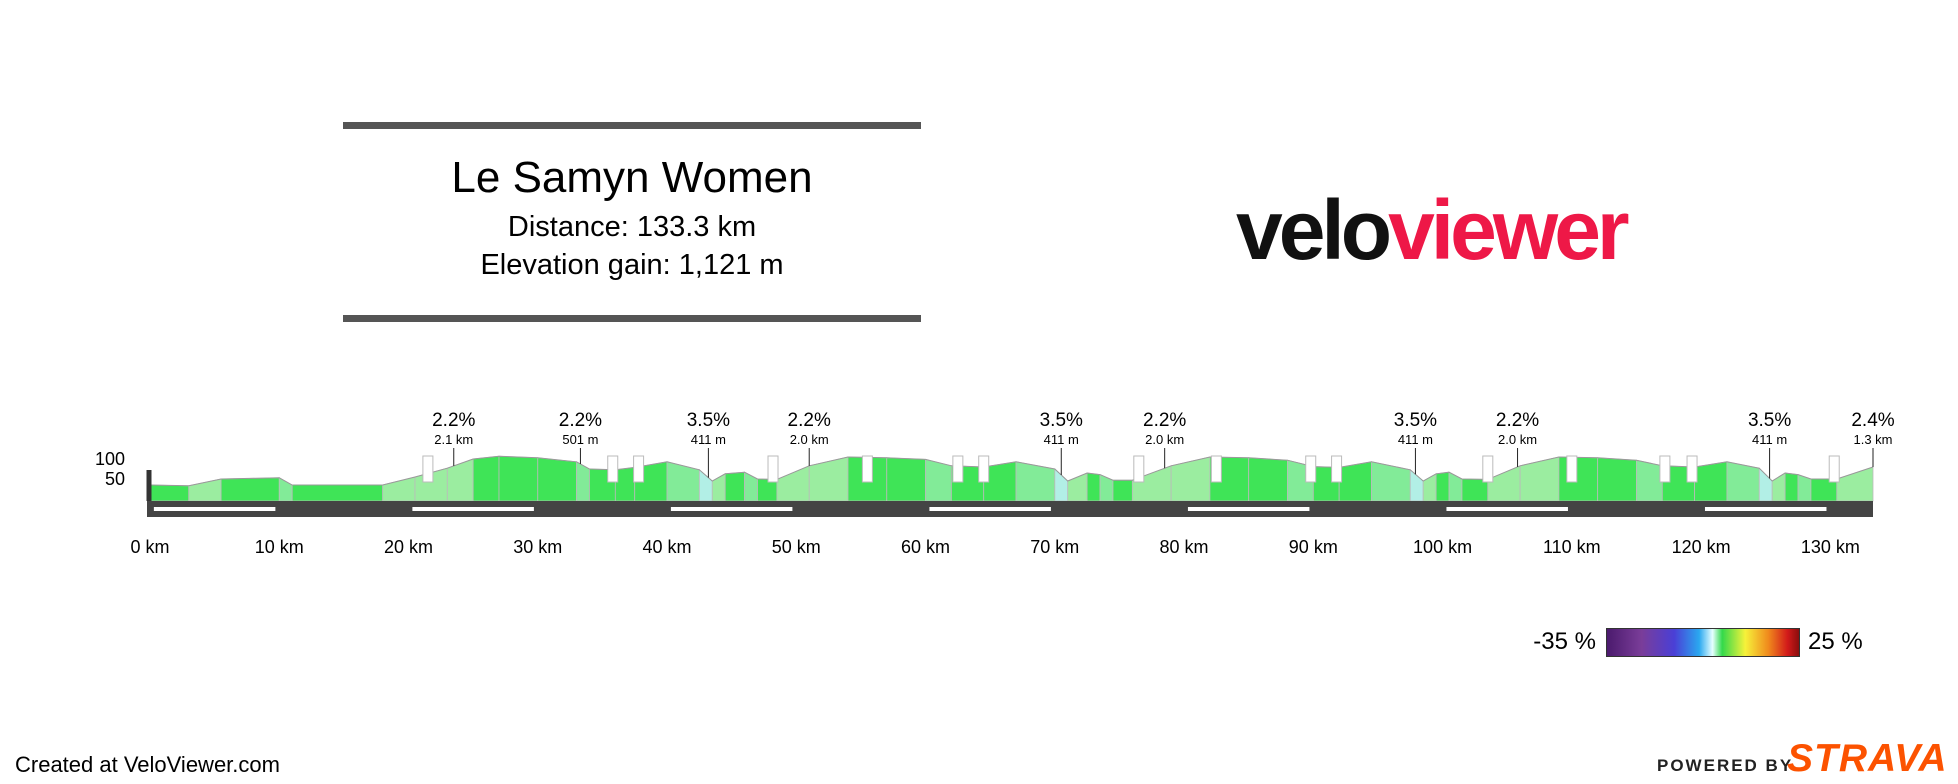 This screenshot has height=784, width=1958. I want to click on profile-outline, so click(1011, 471).